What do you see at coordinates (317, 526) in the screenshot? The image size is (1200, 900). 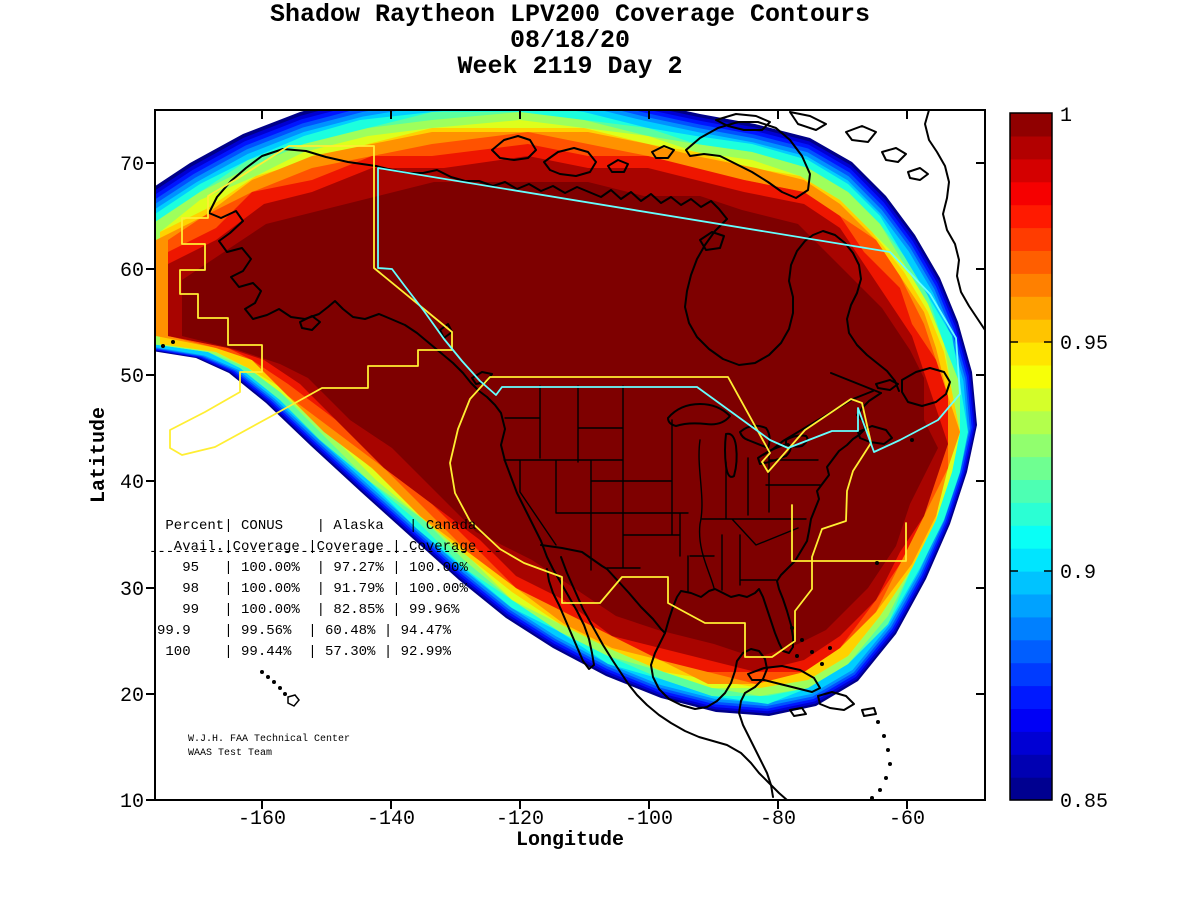 I see `availability-table-header1: Percent| CONUS | Alaska | Canada` at bounding box center [317, 526].